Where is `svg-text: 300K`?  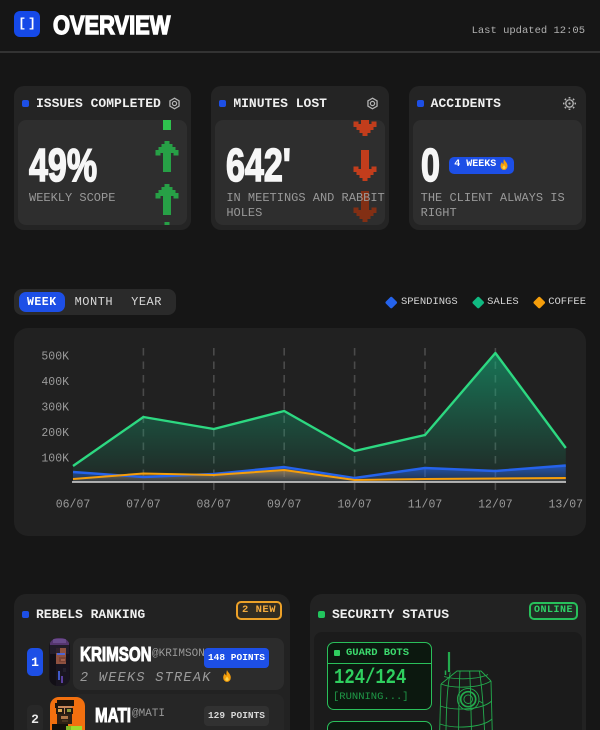 svg-text: 300K is located at coordinates (55, 408).